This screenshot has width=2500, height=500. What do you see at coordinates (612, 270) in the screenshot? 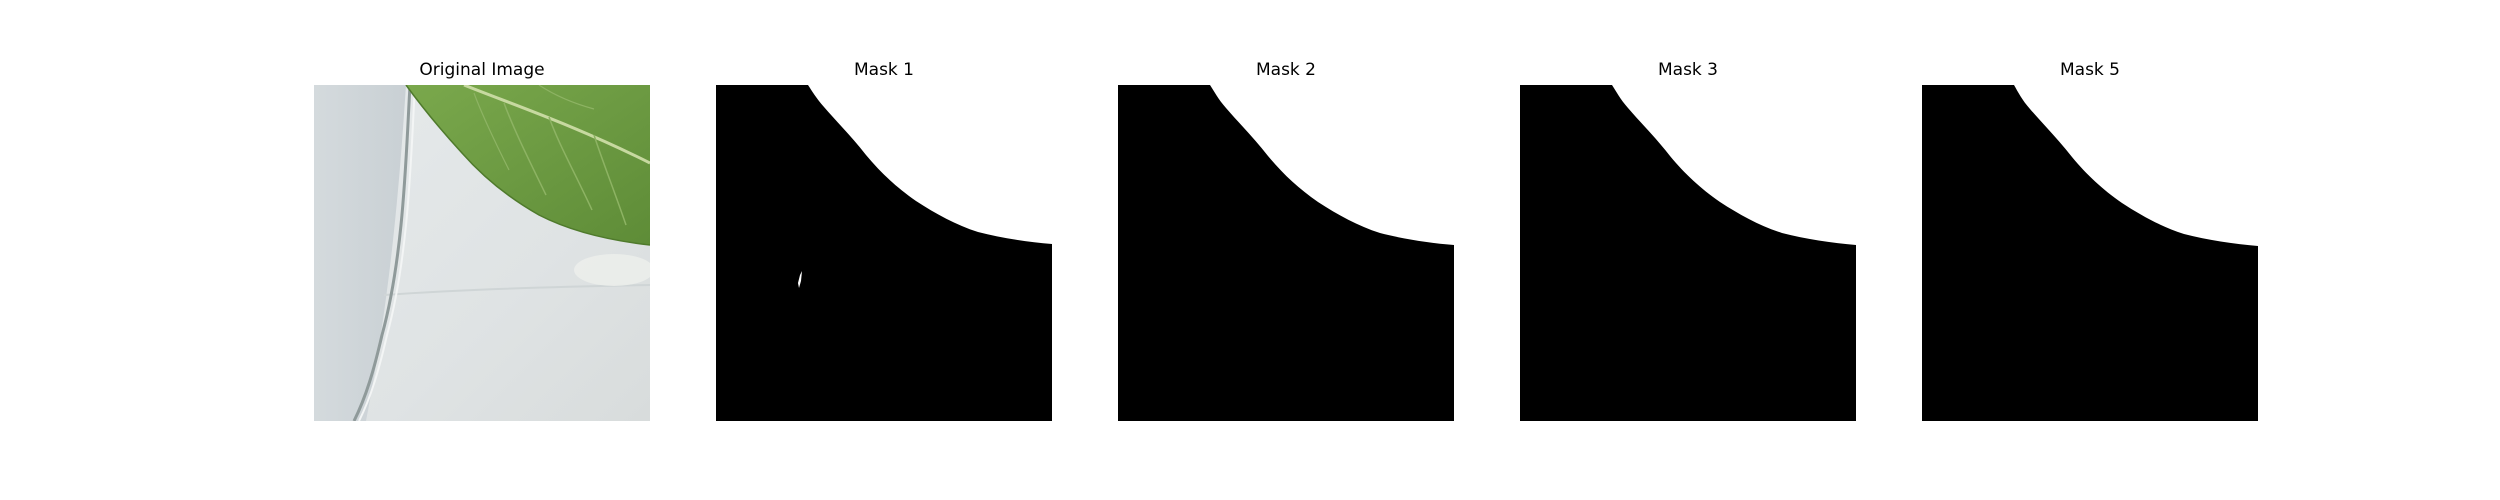
I see `light-patch` at bounding box center [612, 270].